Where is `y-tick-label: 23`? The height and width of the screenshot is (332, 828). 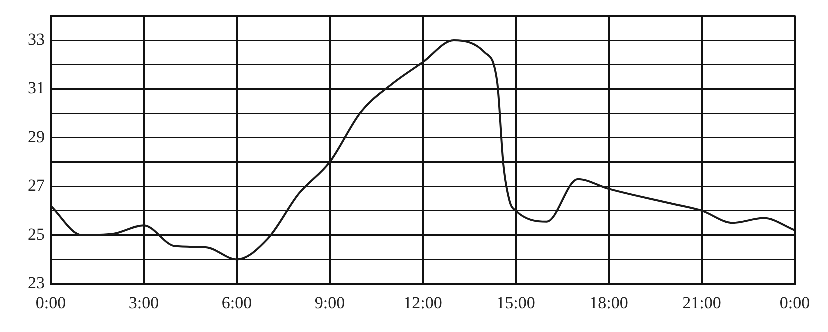 y-tick-label: 23 is located at coordinates (36, 282).